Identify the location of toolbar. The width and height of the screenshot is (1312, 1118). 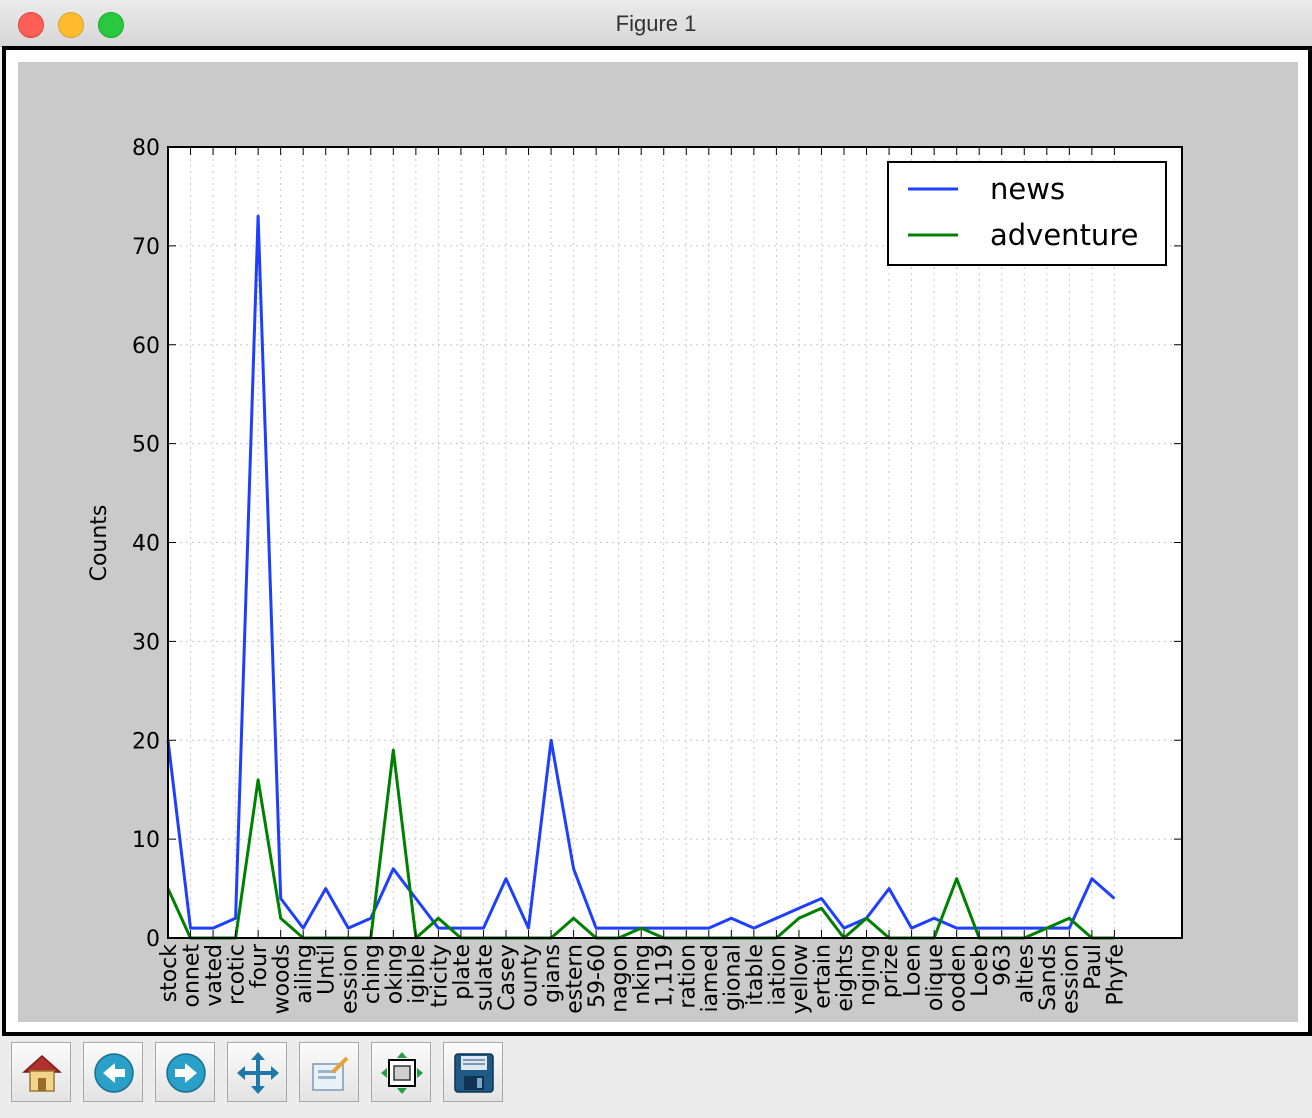
(656, 1077).